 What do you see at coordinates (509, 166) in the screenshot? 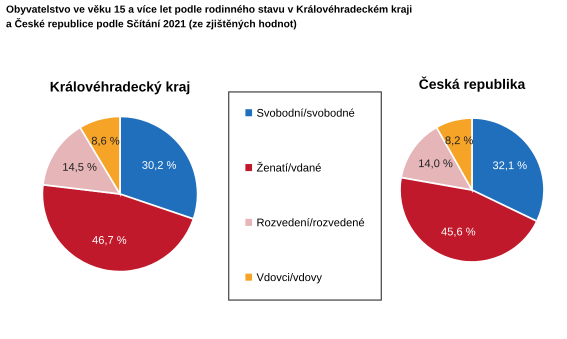
I see `data-label: 32,1 %` at bounding box center [509, 166].